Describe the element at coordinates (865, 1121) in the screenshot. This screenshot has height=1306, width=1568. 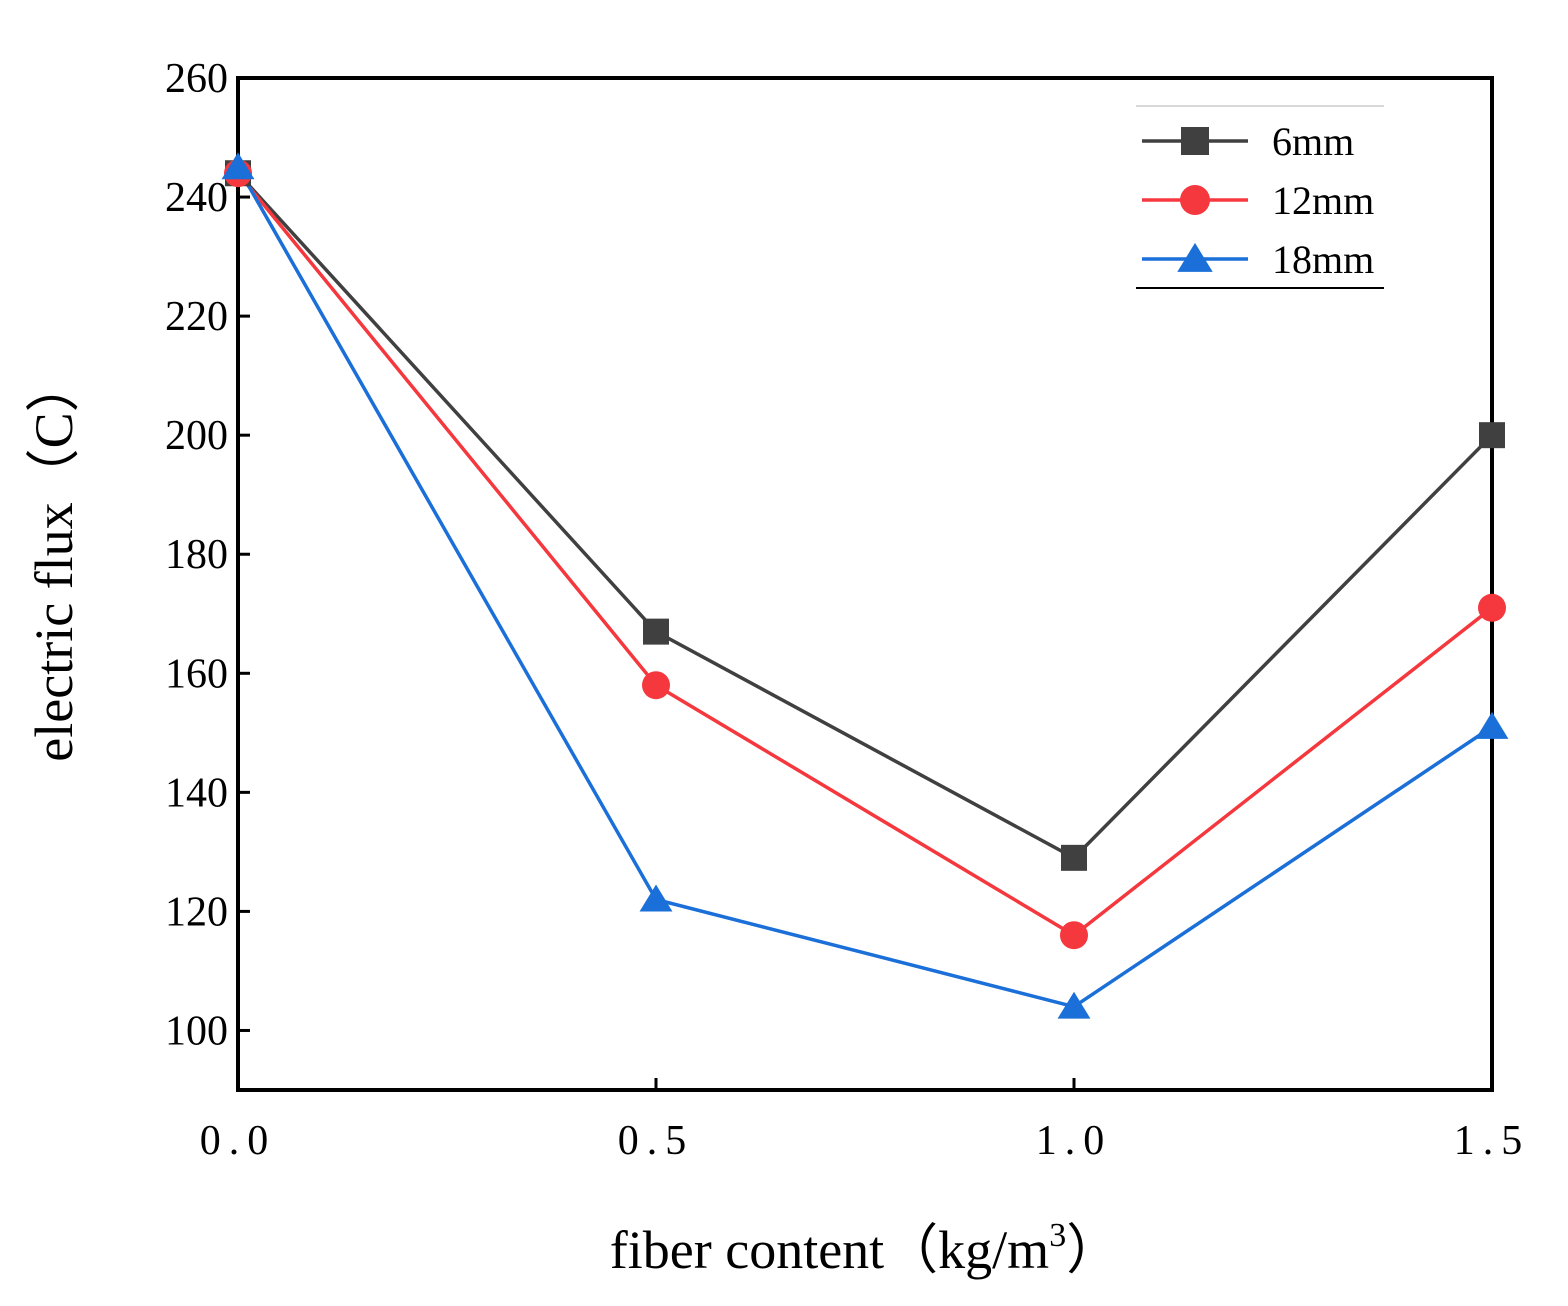
I see `x-axis: 0.0 0.5 1.0 1.5` at that location.